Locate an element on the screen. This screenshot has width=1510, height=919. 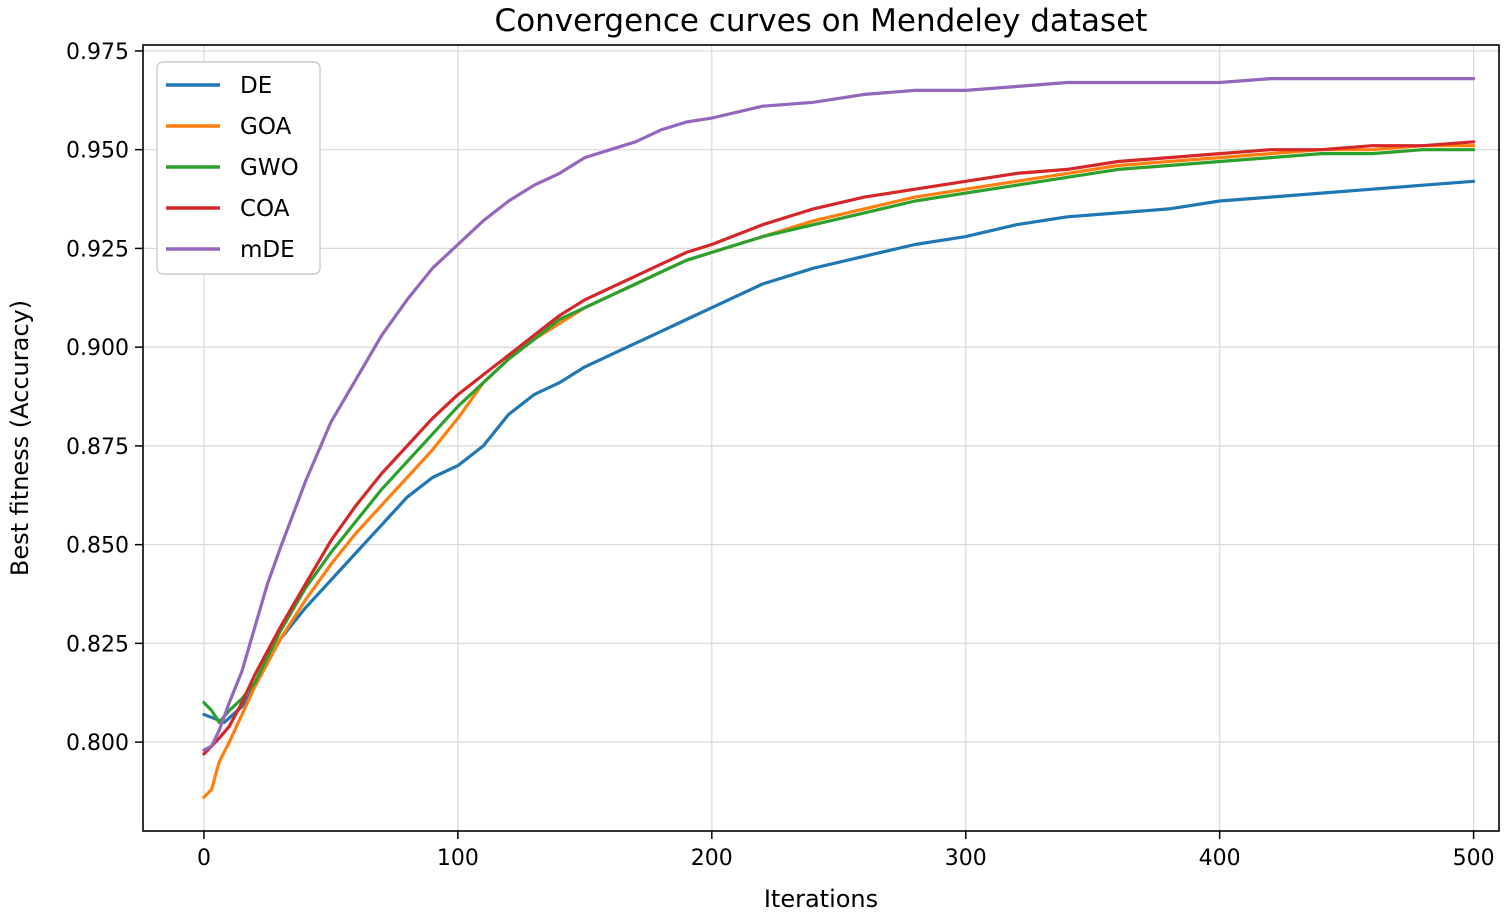
legend-label-gwo: GWO is located at coordinates (269, 168).